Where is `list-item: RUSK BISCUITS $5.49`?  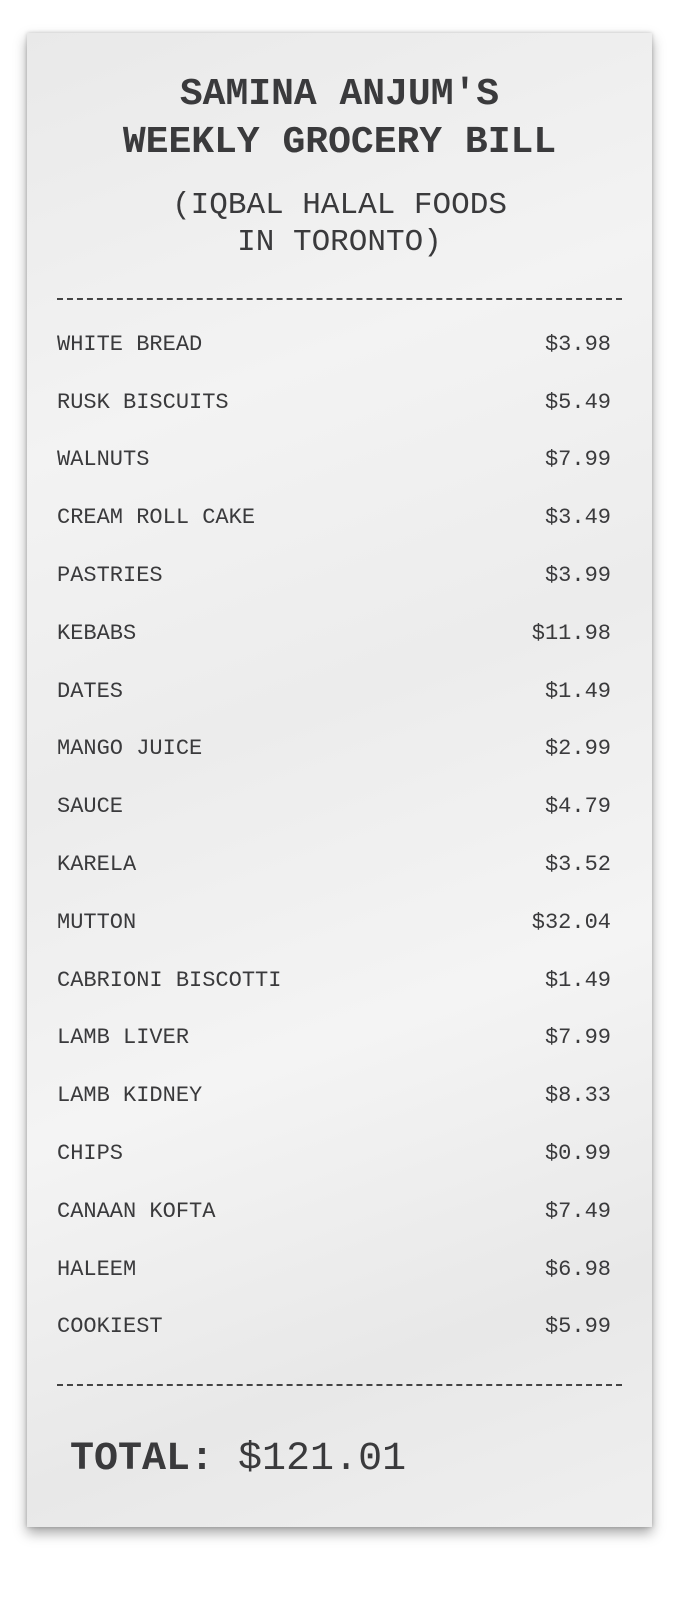
list-item: RUSK BISCUITS $5.49 is located at coordinates (334, 403).